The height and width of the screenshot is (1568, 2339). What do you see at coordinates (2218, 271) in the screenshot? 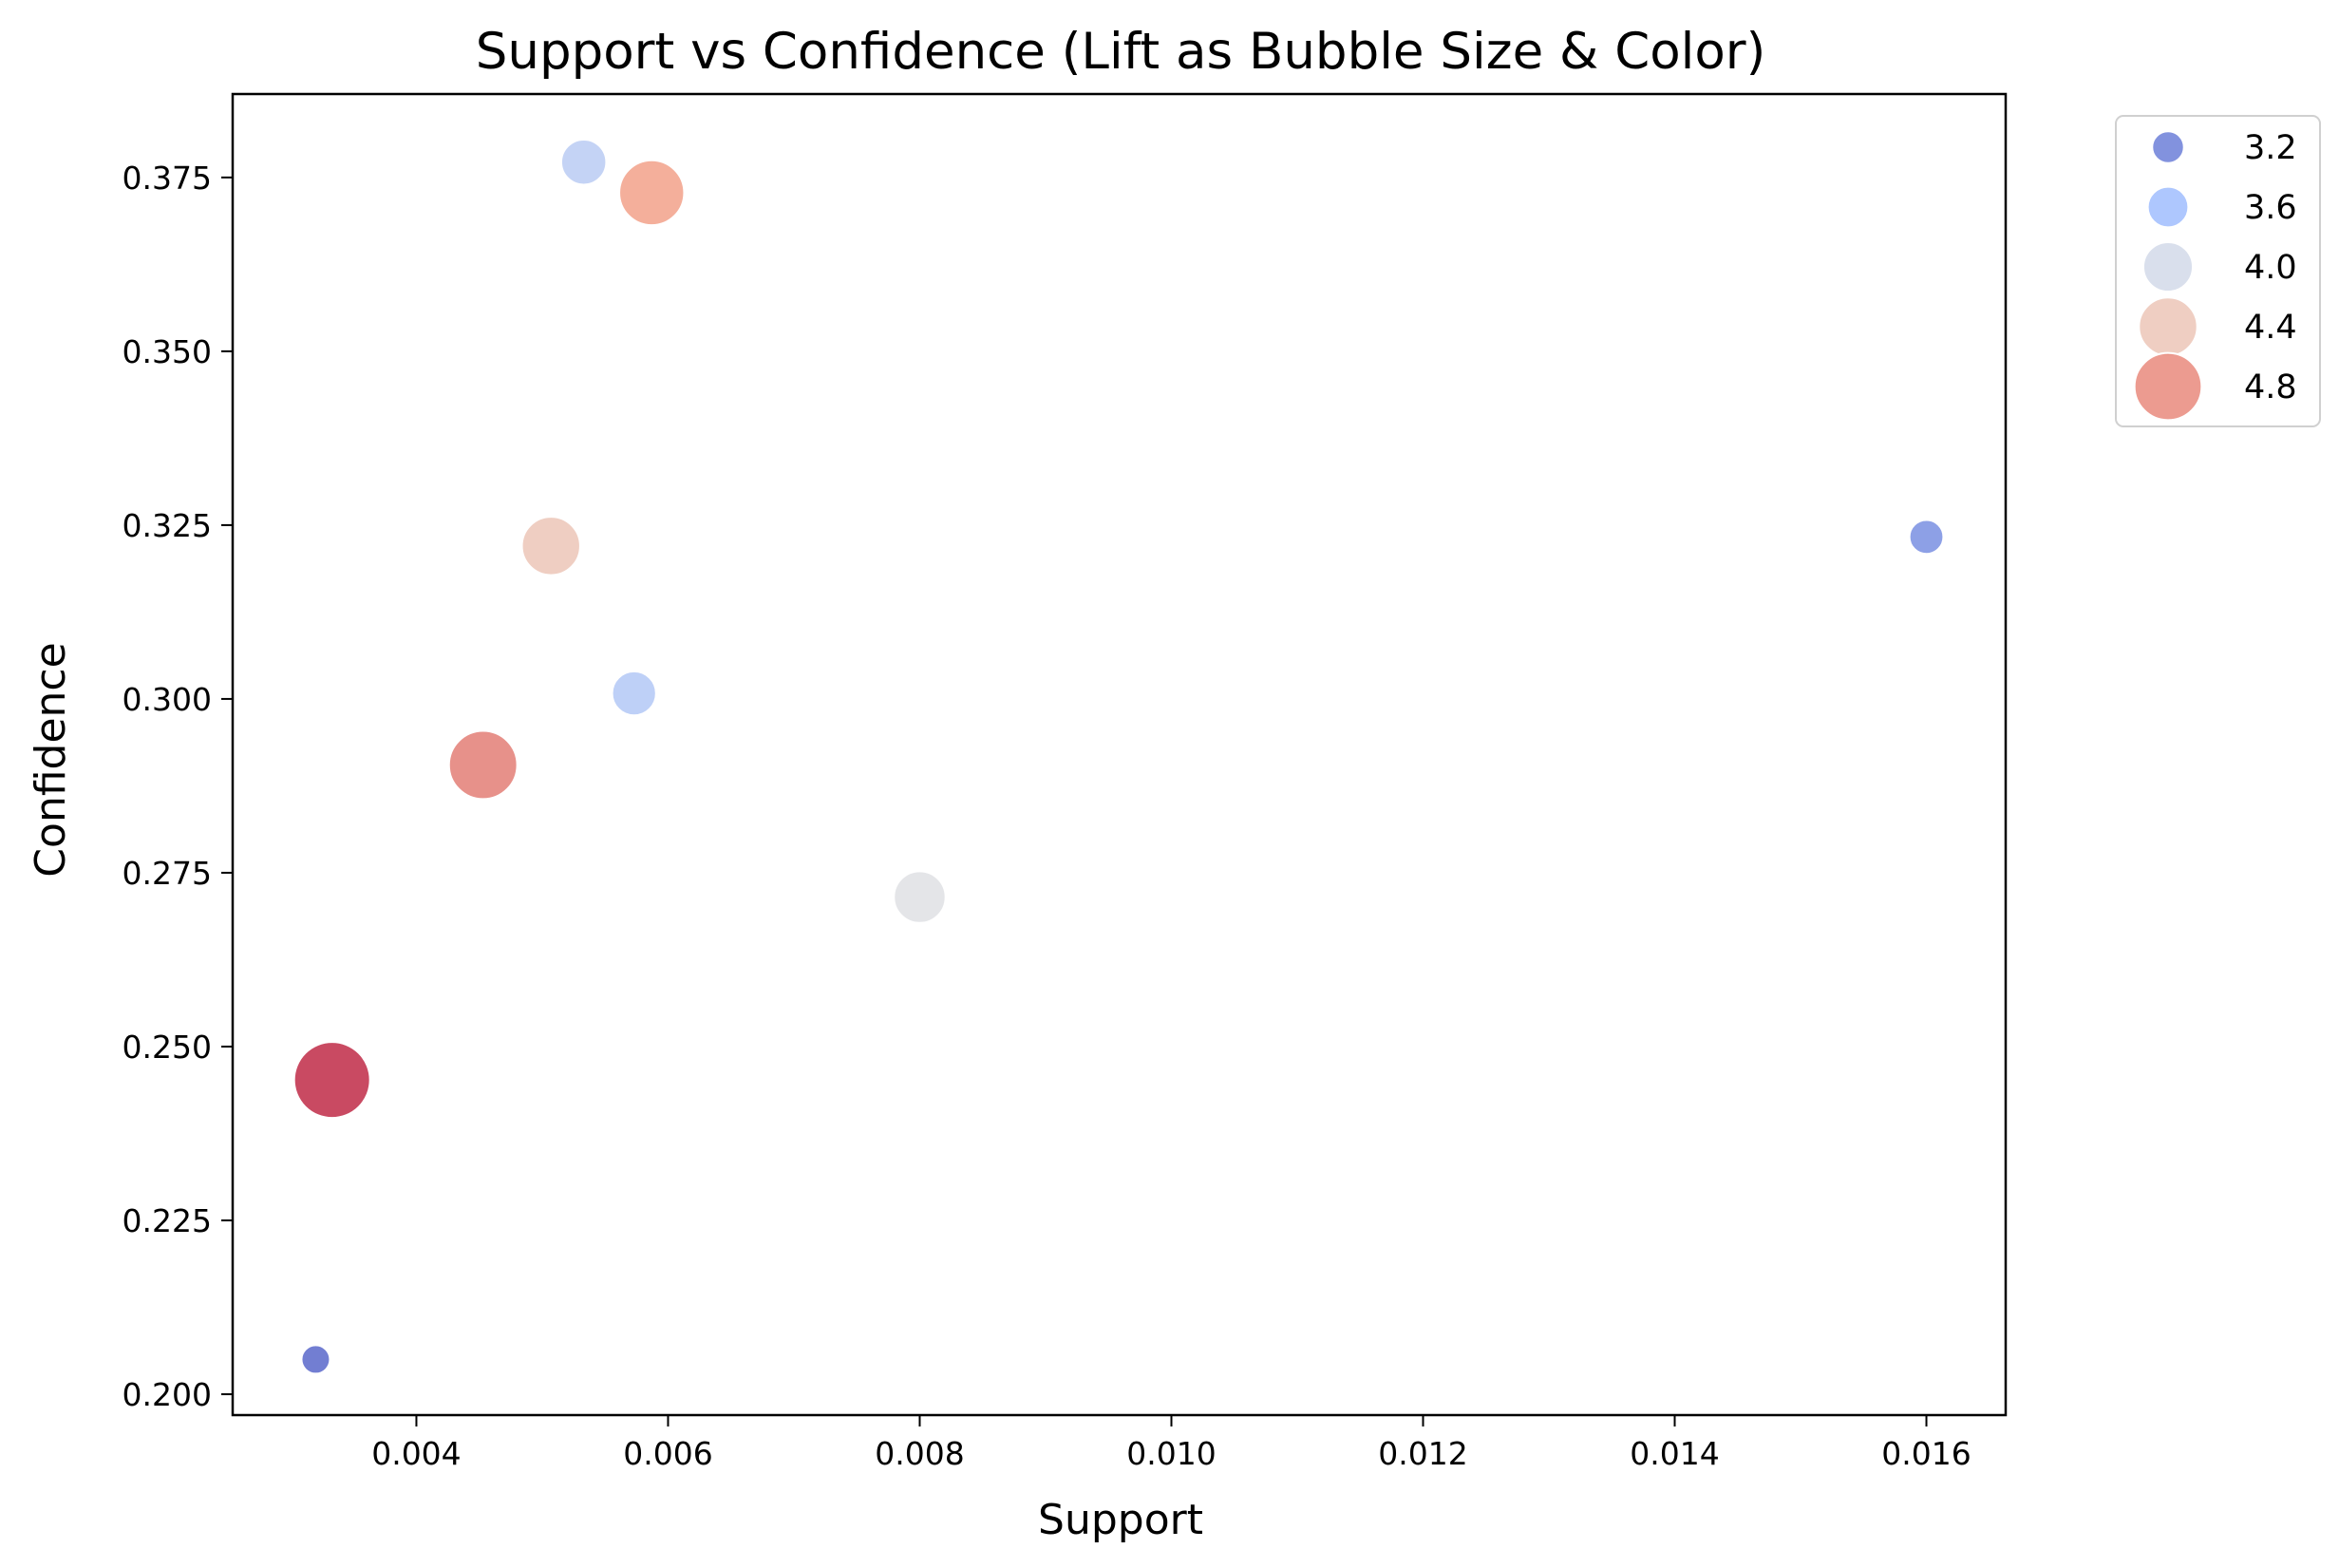
I see `legend: 3.2 3.6 4.0 4.4 4.8` at bounding box center [2218, 271].